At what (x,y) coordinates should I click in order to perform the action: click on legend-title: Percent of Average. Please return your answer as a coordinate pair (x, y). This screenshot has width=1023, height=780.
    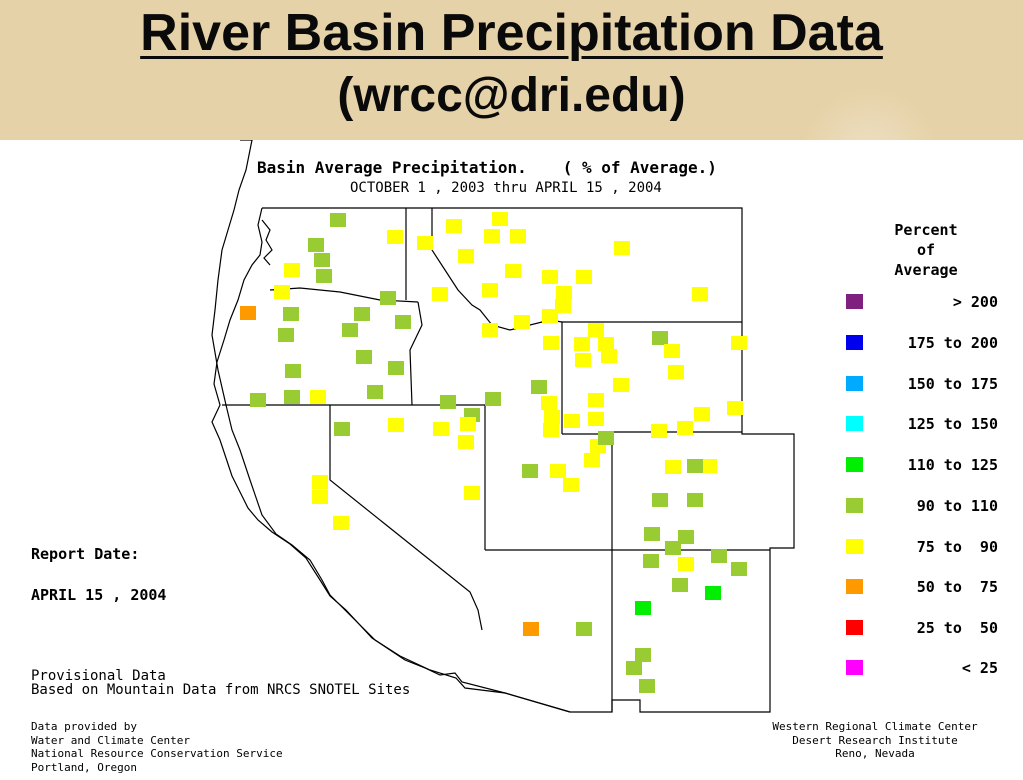
    Looking at the image, I should click on (926, 250).